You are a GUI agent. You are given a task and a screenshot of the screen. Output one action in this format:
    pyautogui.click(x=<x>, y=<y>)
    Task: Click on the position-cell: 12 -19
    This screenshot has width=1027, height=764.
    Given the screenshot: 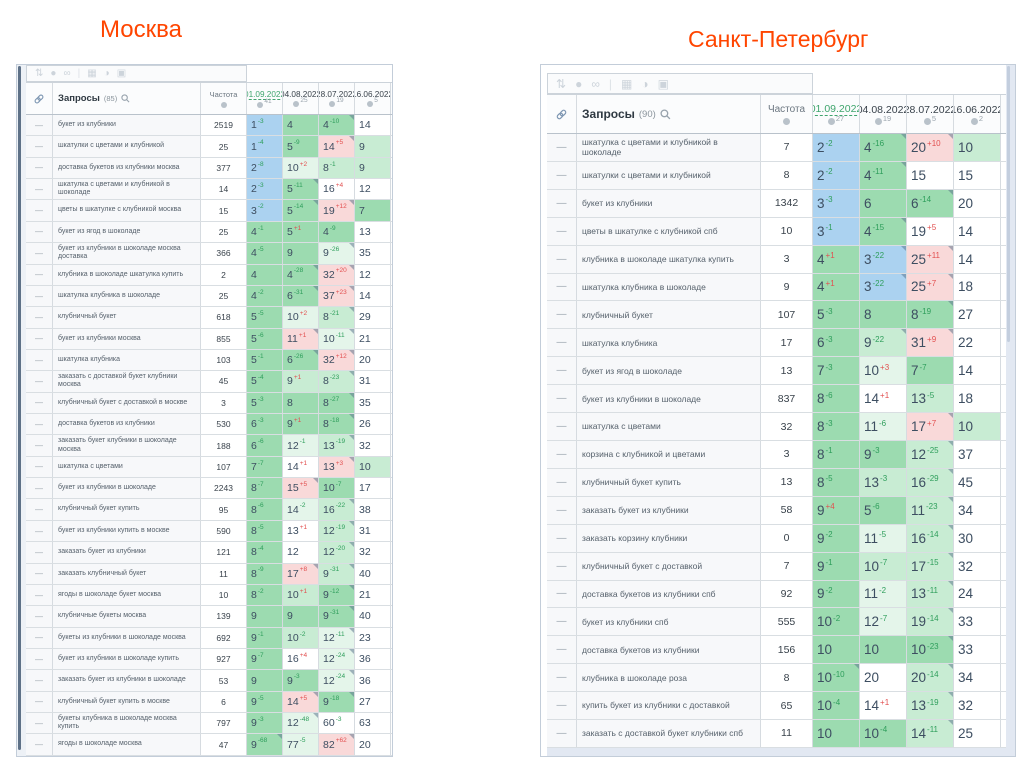 What is the action you would take?
    pyautogui.click(x=337, y=531)
    